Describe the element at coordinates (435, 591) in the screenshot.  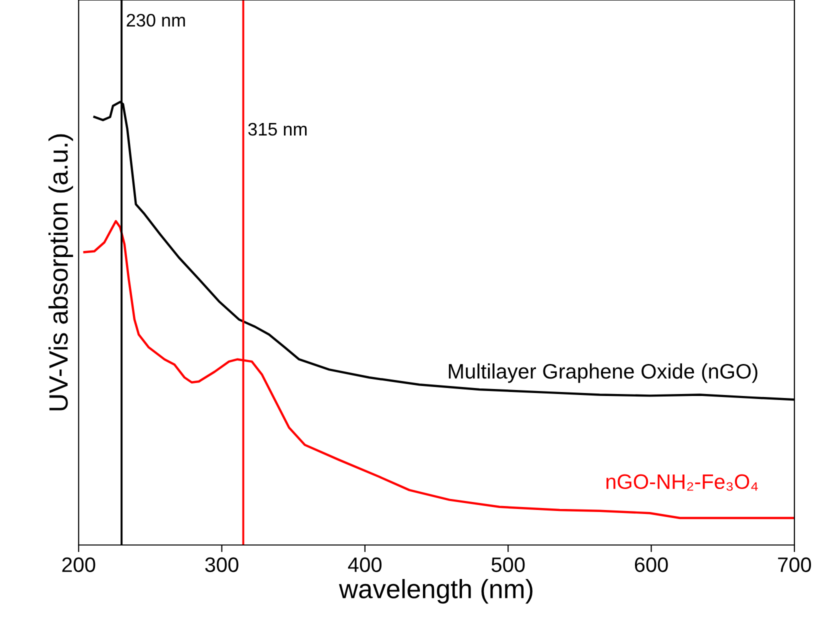
I see `x-axis-title: wavelength (nm)` at that location.